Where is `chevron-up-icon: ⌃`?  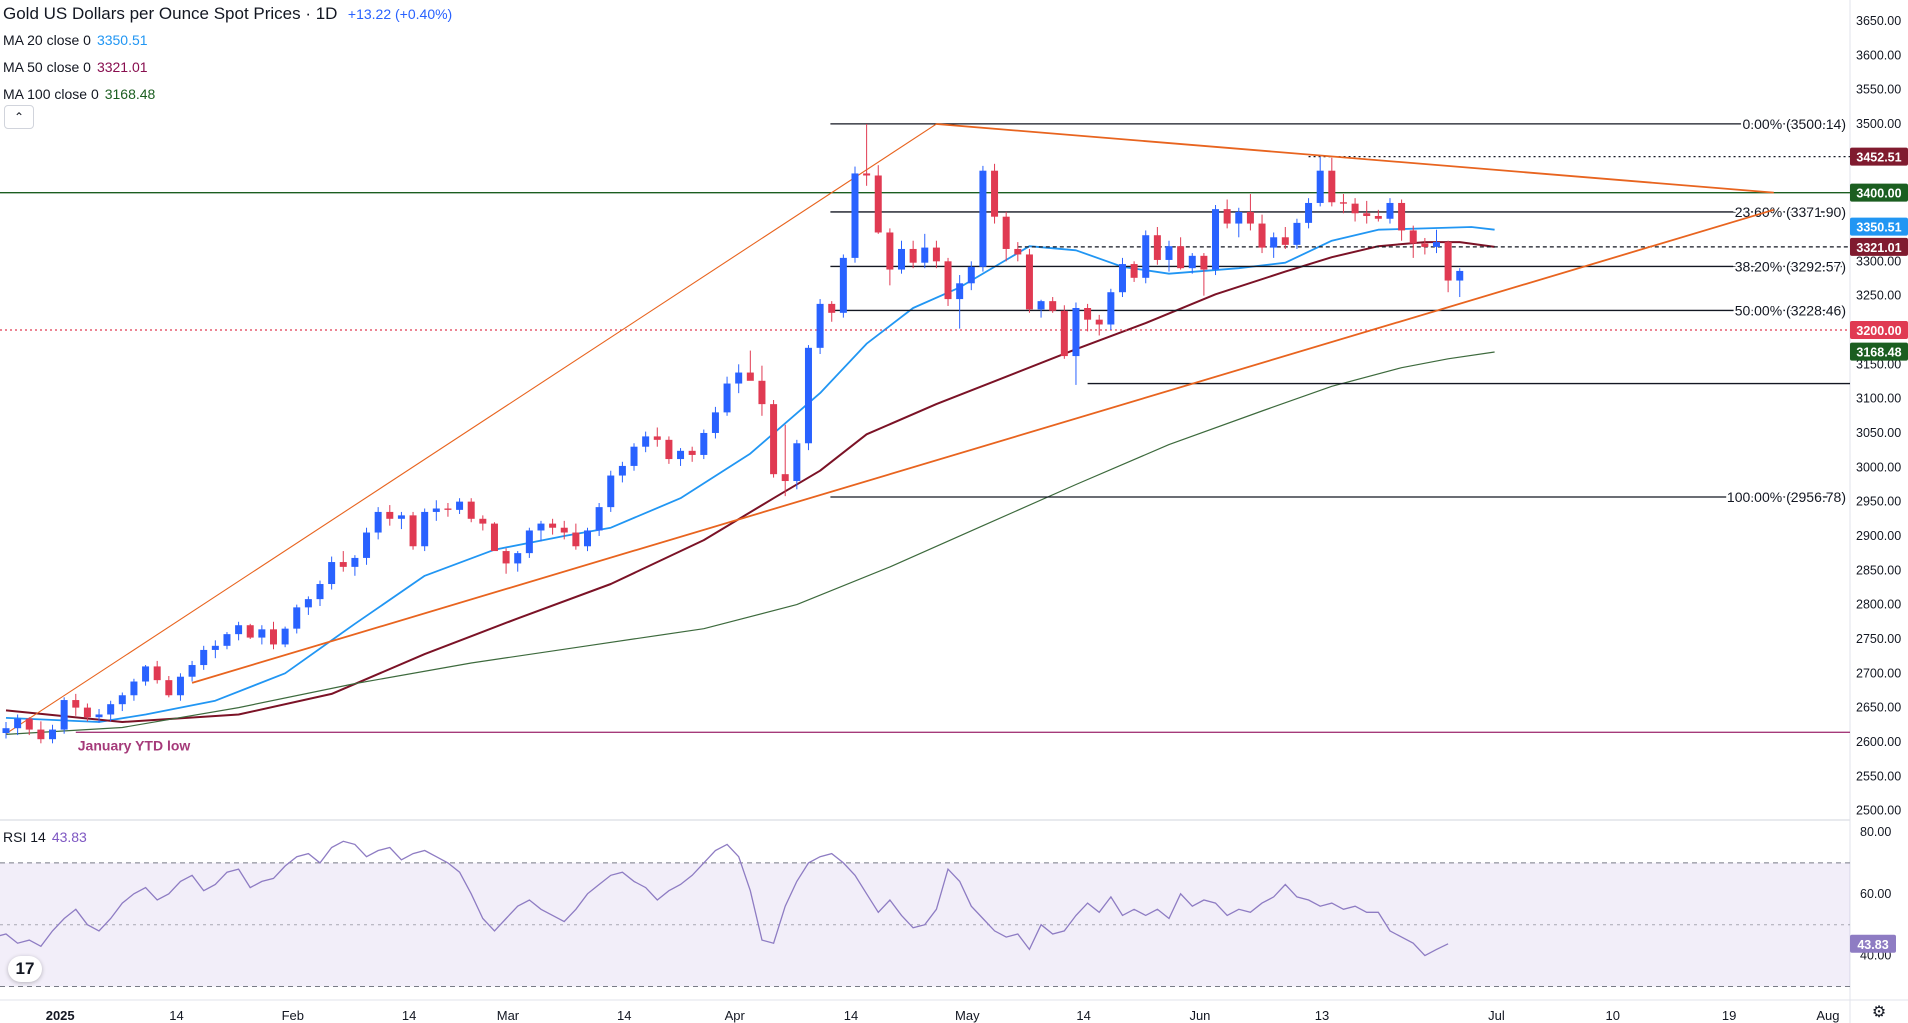 chevron-up-icon: ⌃ is located at coordinates (19, 117).